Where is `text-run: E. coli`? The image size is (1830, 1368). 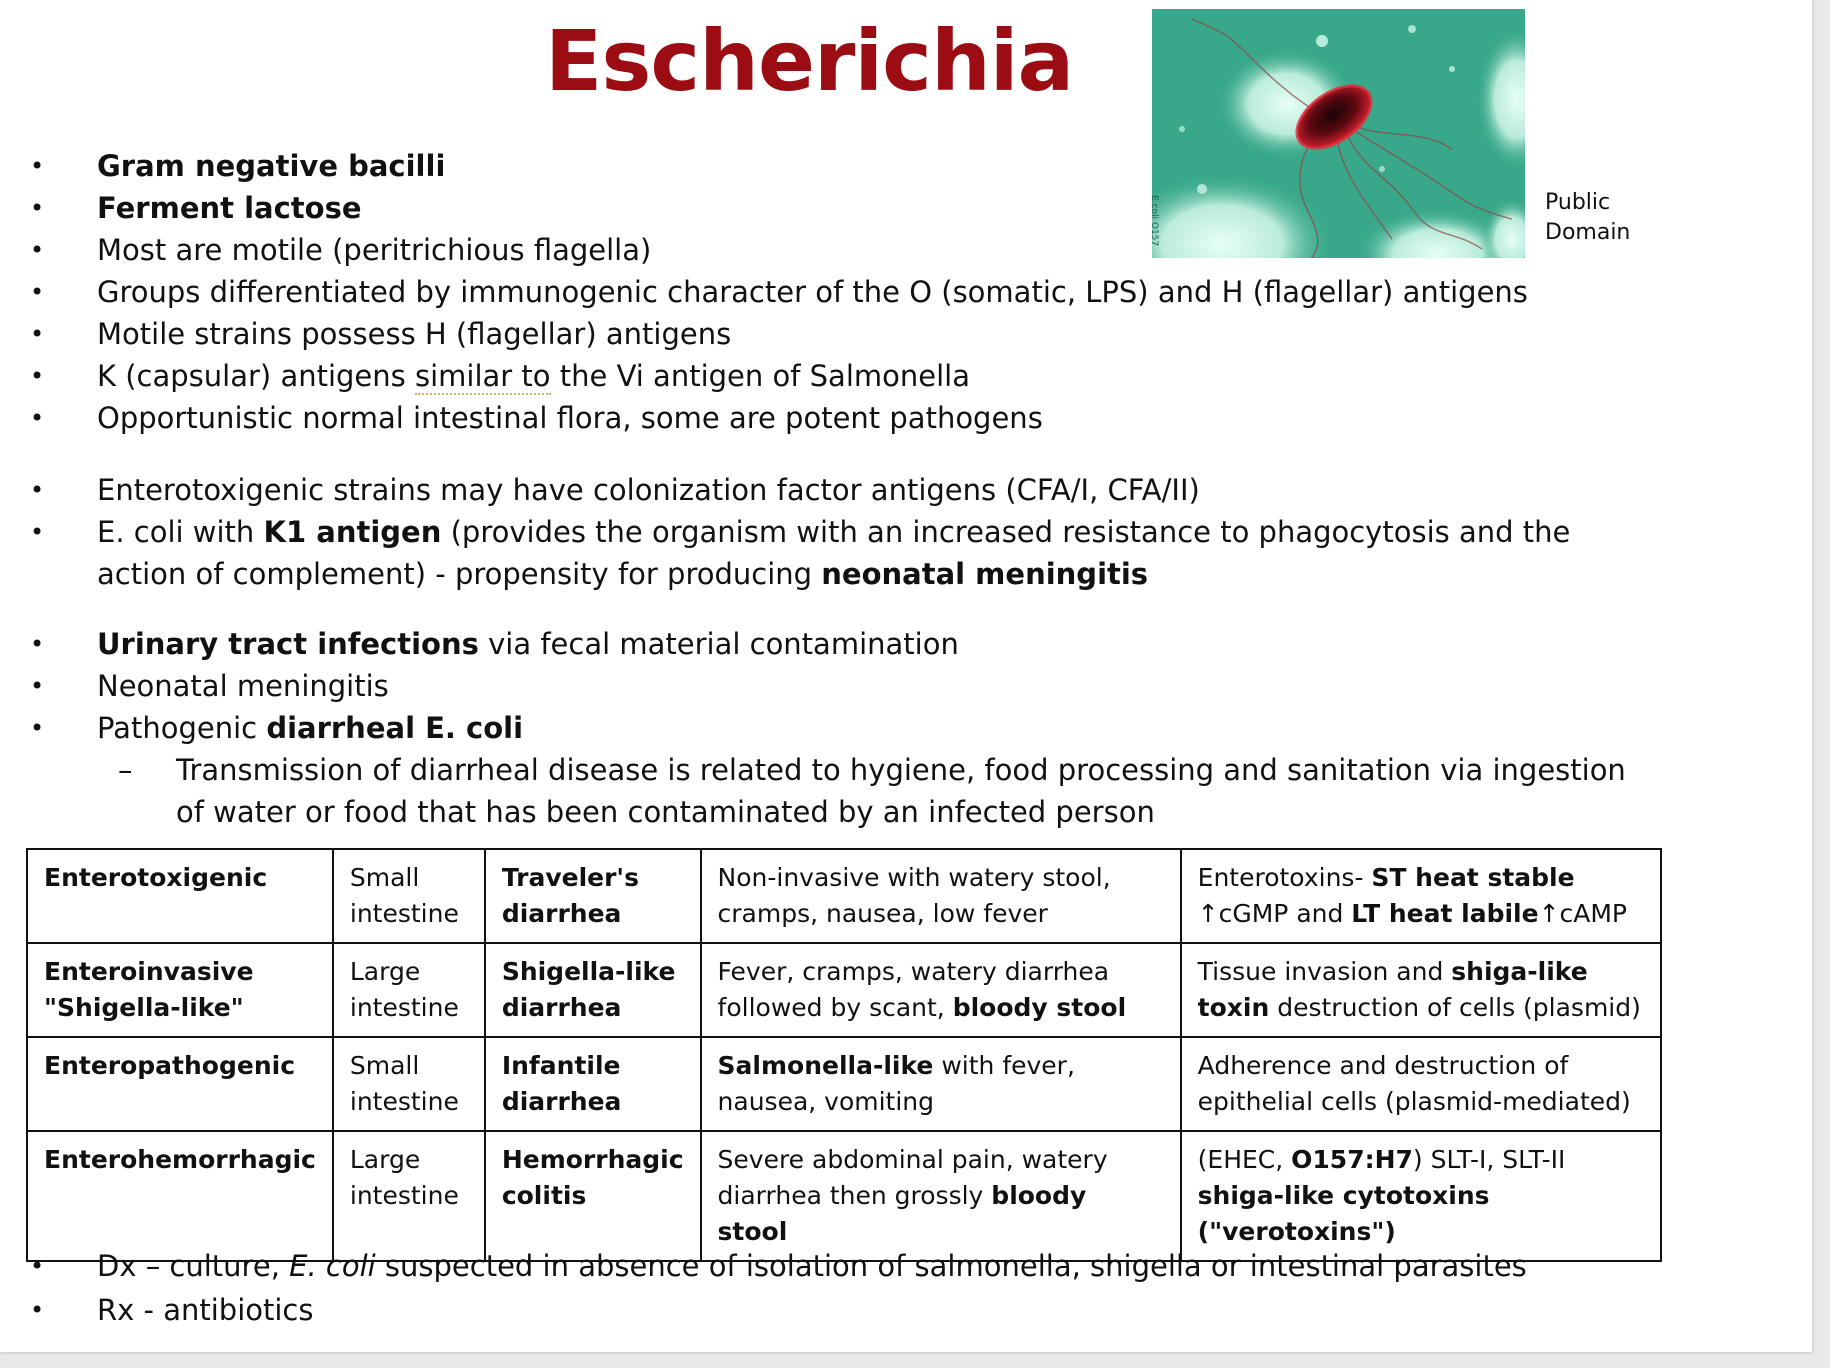 text-run: E. coli is located at coordinates (332, 1266).